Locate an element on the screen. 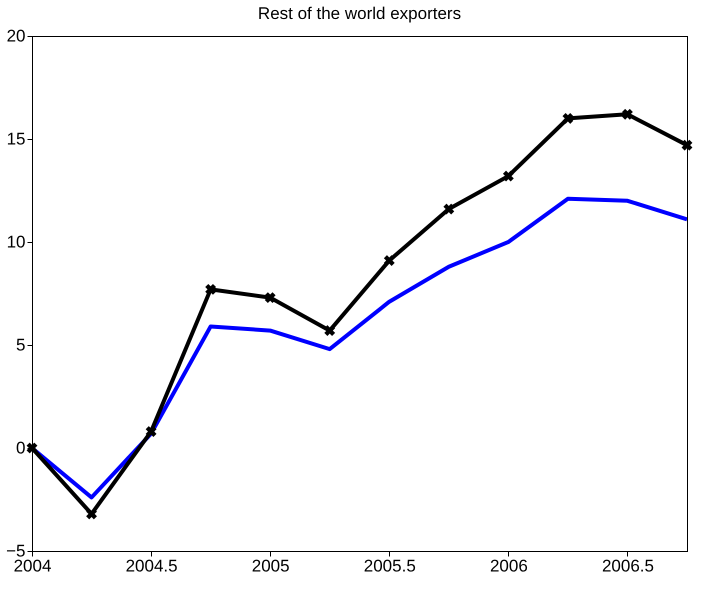 Image resolution: width=723 pixels, height=613 pixels. y-tick-label: 15 is located at coordinates (16, 139).